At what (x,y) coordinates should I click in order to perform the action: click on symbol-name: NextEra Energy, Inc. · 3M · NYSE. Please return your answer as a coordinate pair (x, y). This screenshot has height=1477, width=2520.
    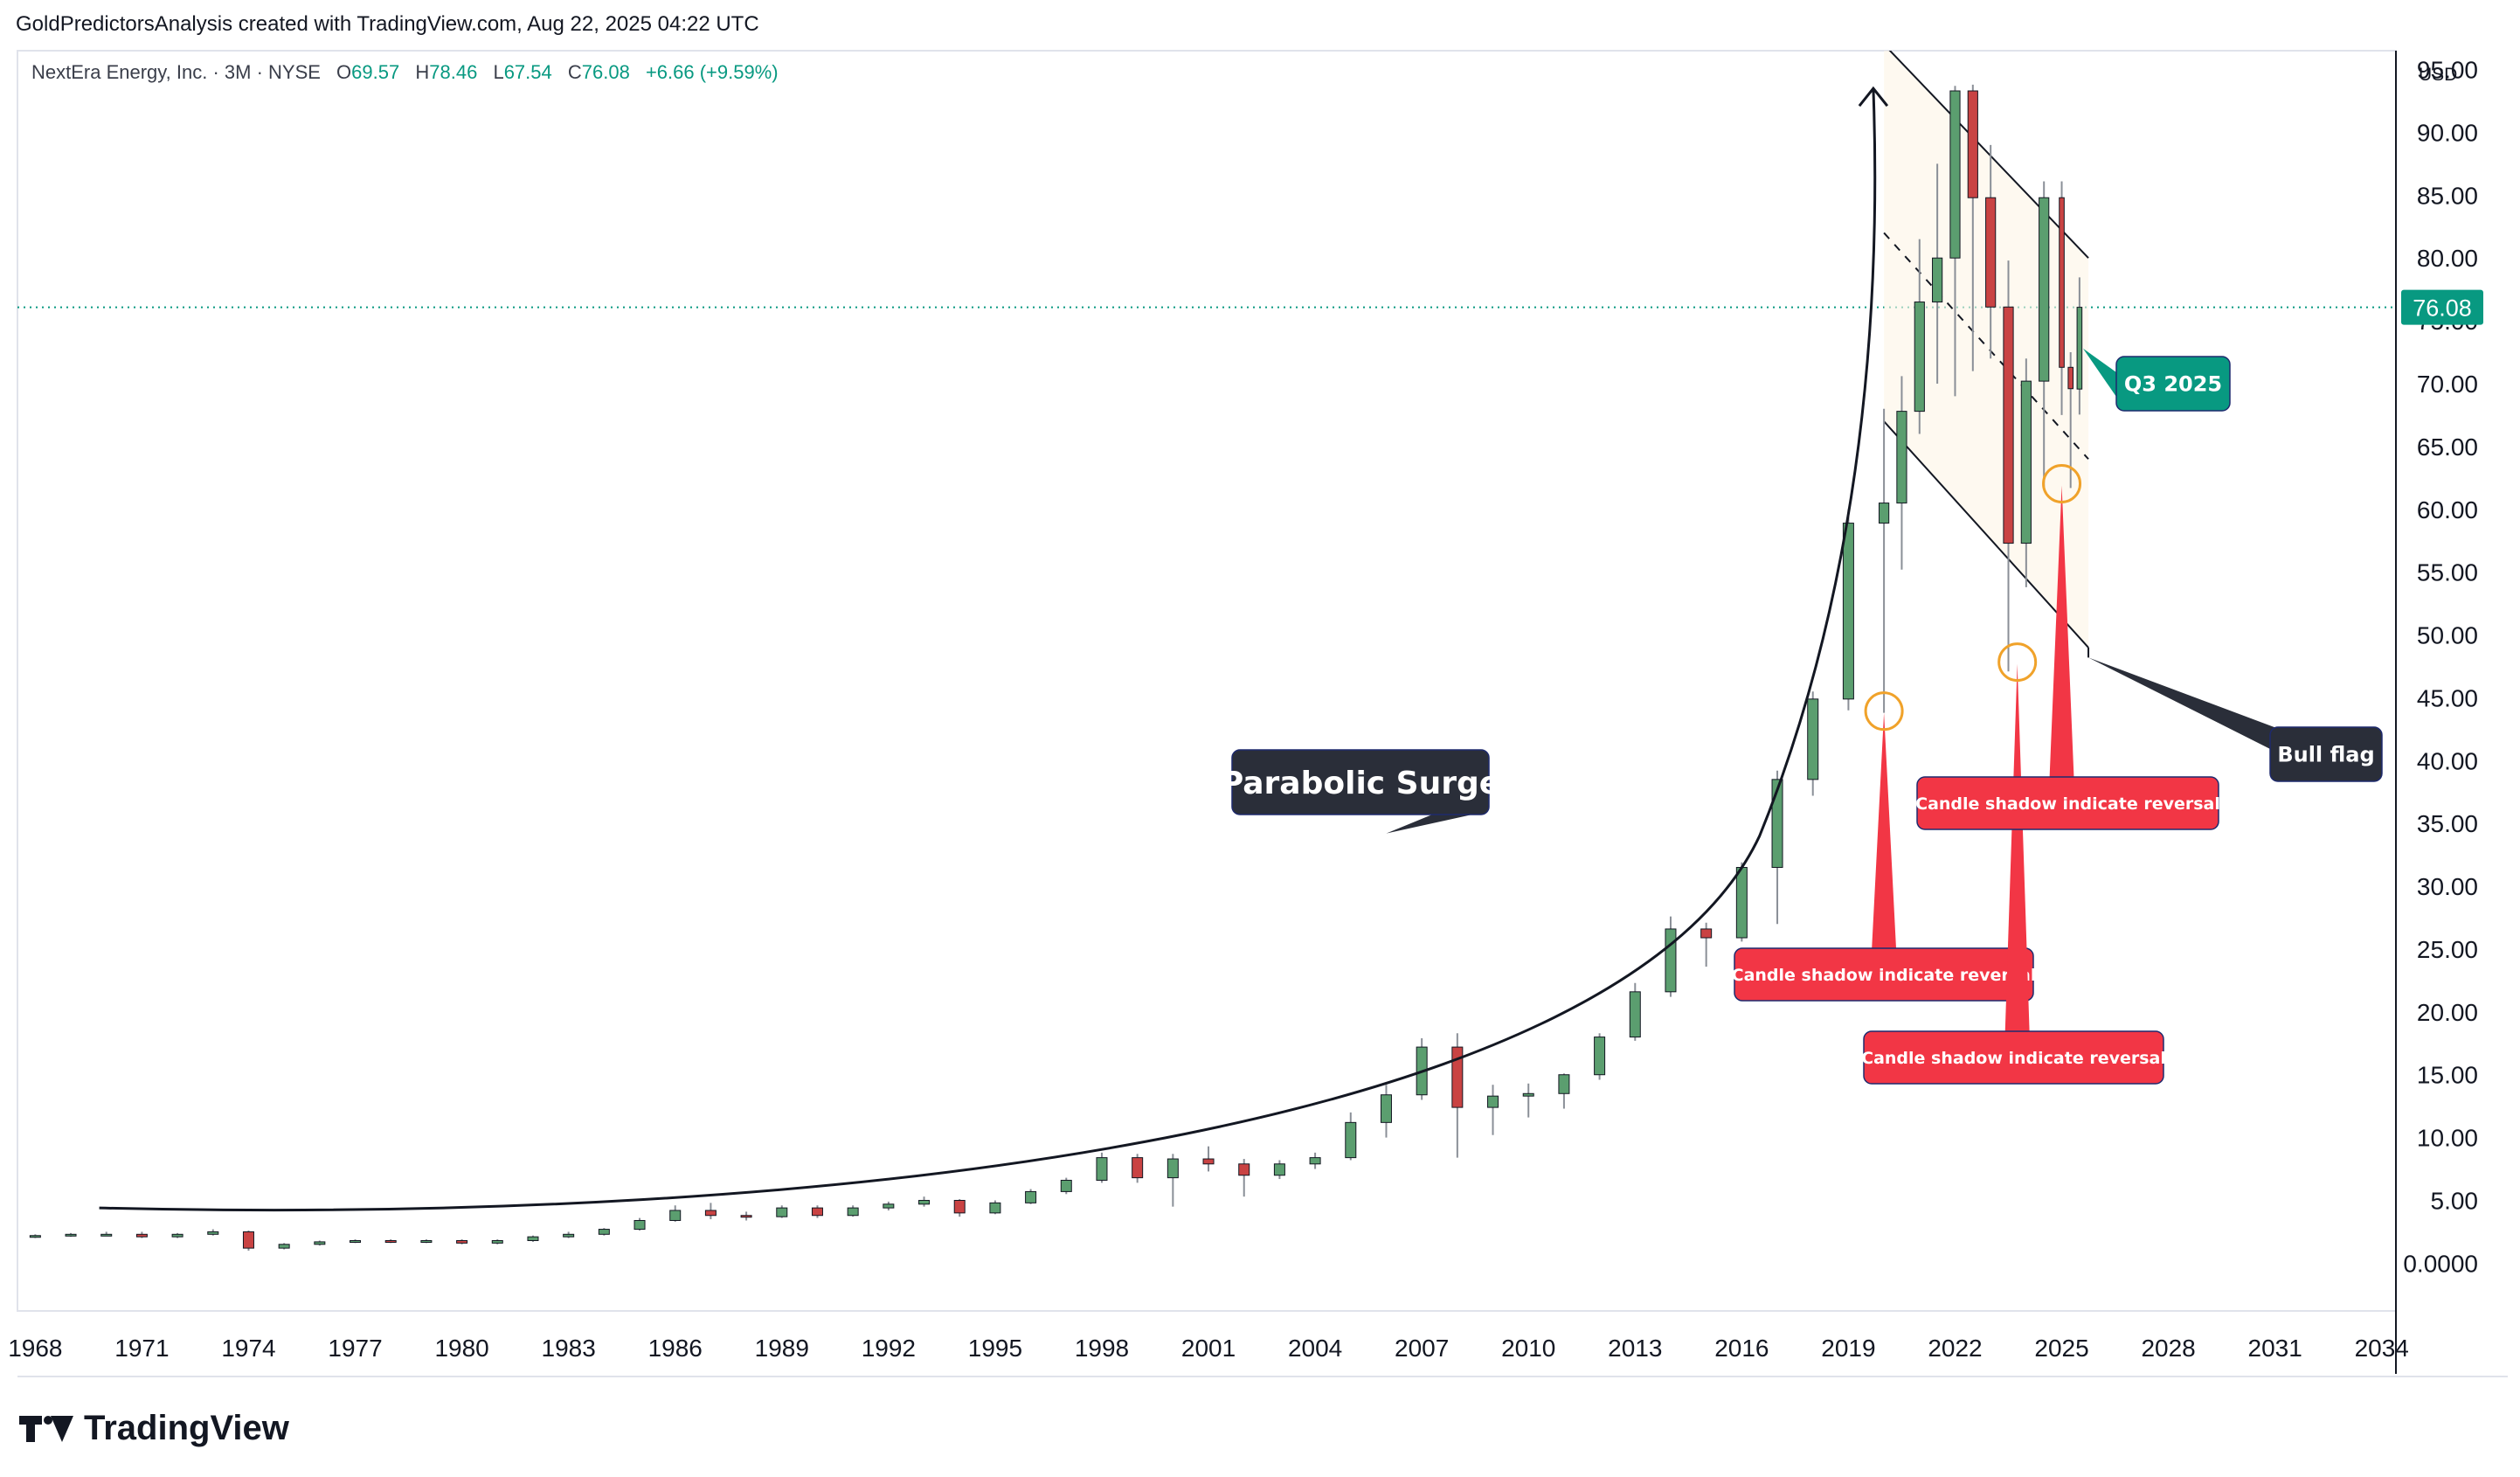
    Looking at the image, I should click on (176, 72).